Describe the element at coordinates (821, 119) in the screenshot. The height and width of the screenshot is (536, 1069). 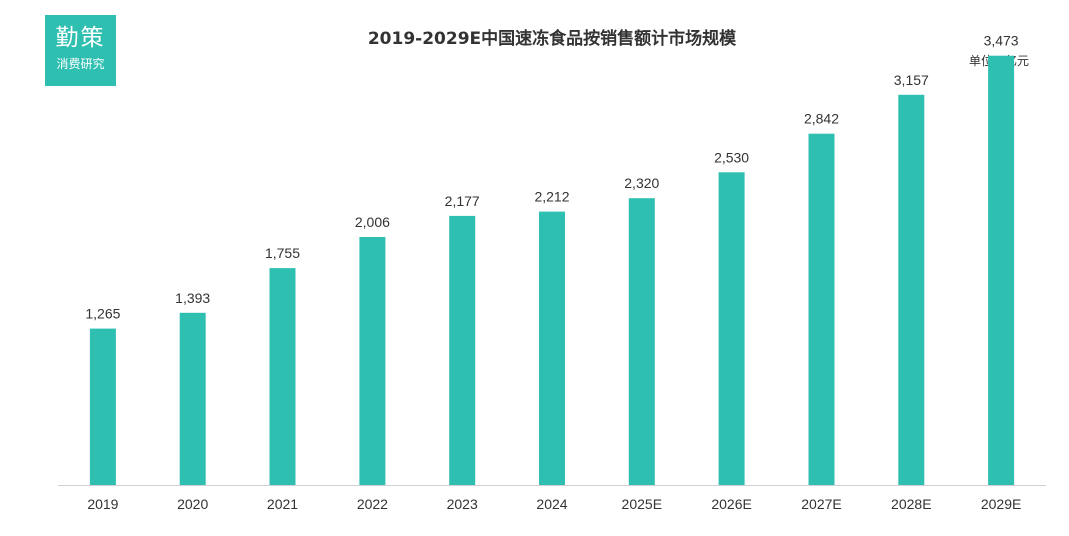
I see `data-label-2027E: 2,842` at that location.